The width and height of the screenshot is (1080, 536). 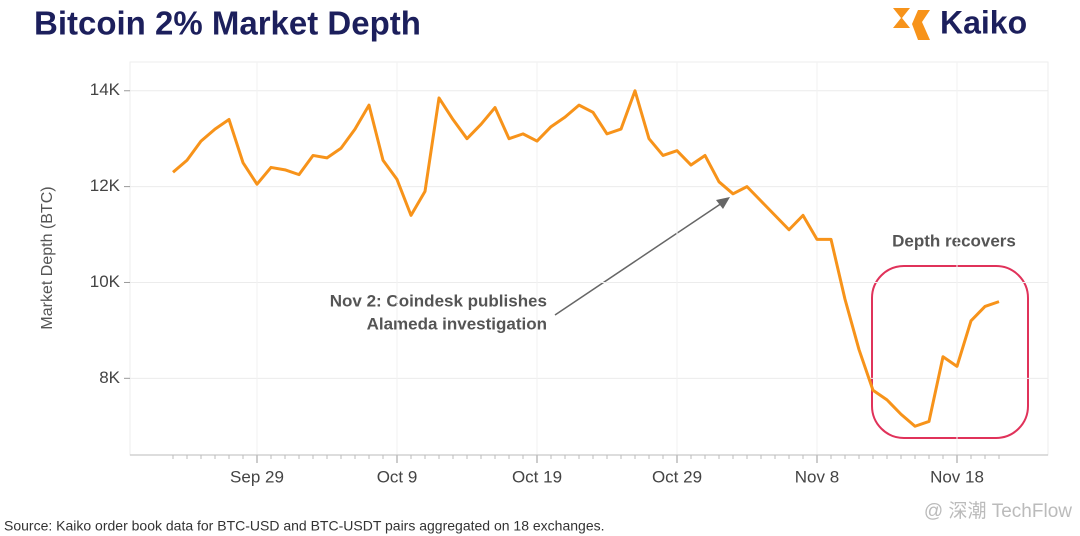 What do you see at coordinates (227, 23) in the screenshot?
I see `chart-title: Bitcoin 2% Market Depth` at bounding box center [227, 23].